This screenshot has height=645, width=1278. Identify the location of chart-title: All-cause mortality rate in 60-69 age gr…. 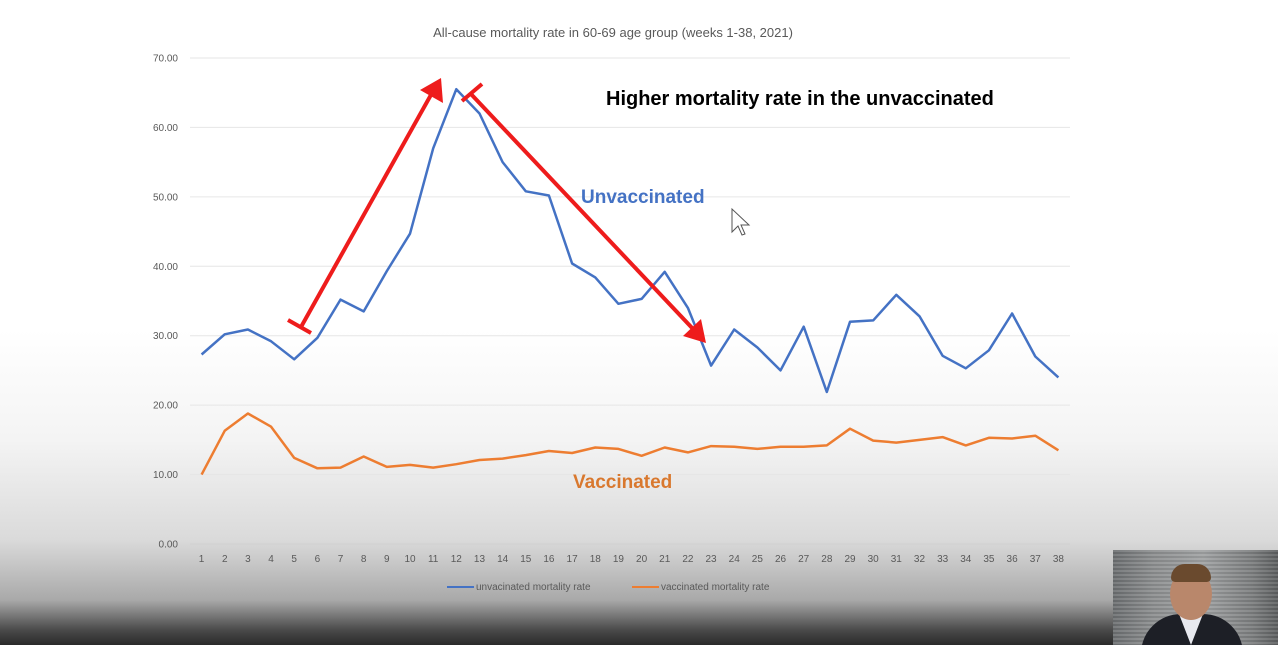
(613, 32).